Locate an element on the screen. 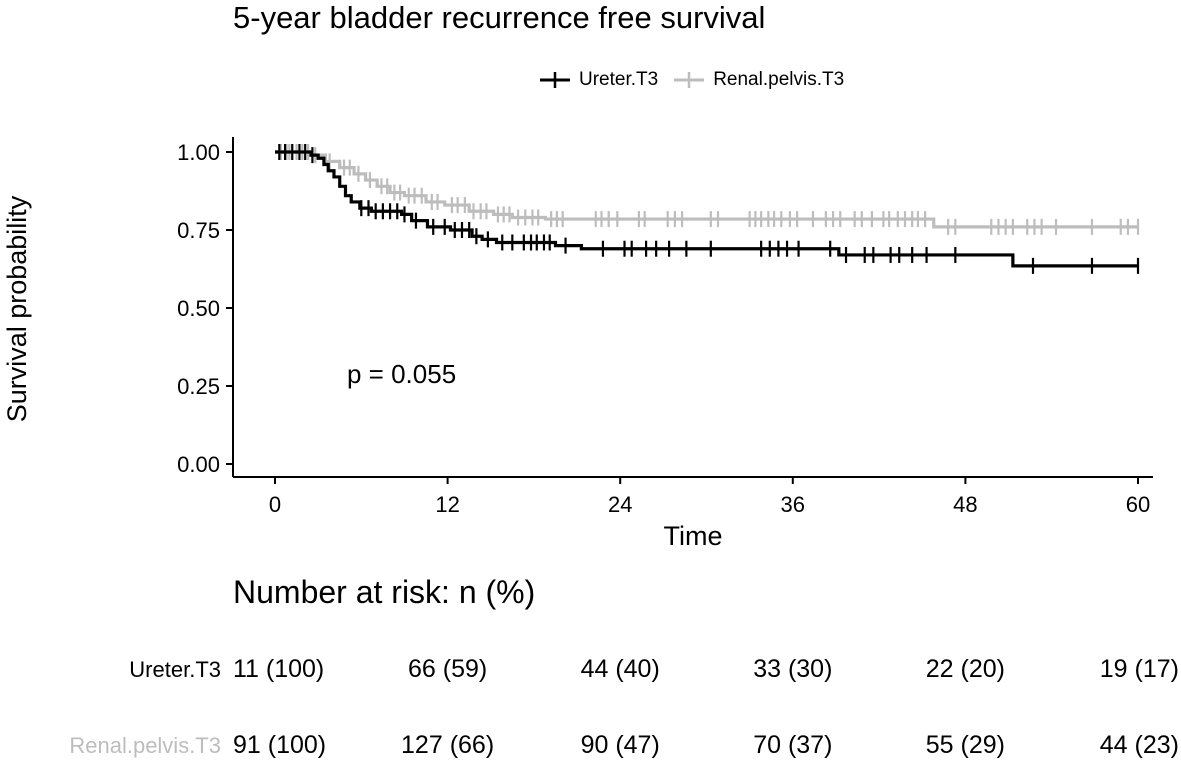 Image resolution: width=1181 pixels, height=763 pixels. p-value-annotation: p = 0.055 is located at coordinates (401, 374).